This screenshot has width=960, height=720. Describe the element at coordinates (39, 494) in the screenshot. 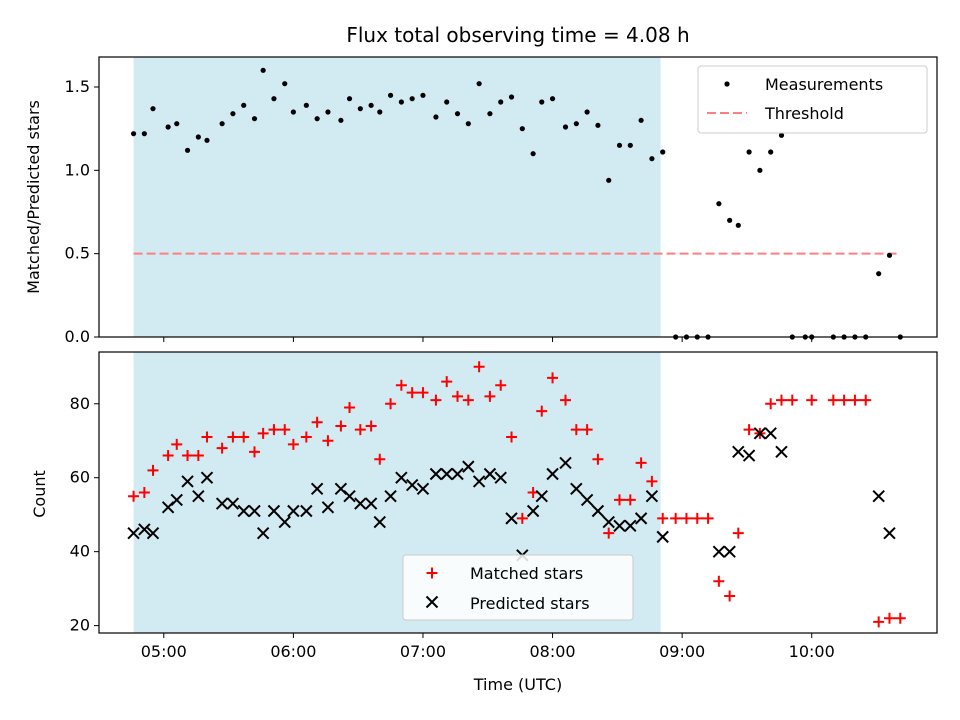

I see `y-axis-label-bottom: Count` at that location.